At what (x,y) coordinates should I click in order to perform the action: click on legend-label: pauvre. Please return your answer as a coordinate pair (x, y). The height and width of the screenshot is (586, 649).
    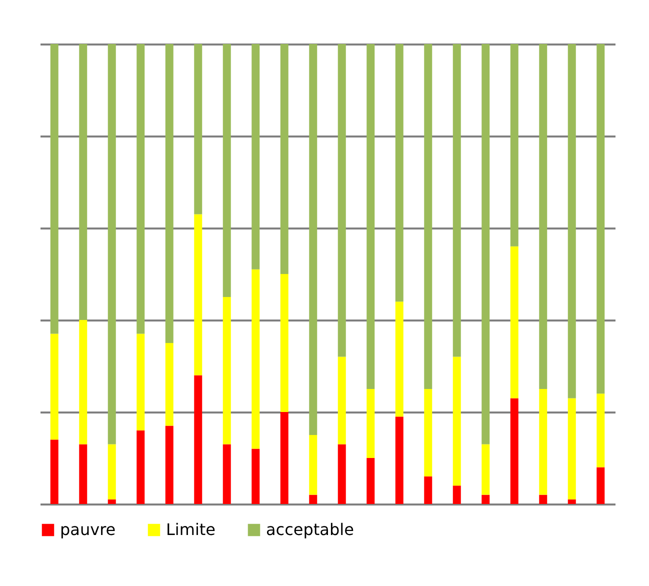
    Looking at the image, I should click on (88, 529).